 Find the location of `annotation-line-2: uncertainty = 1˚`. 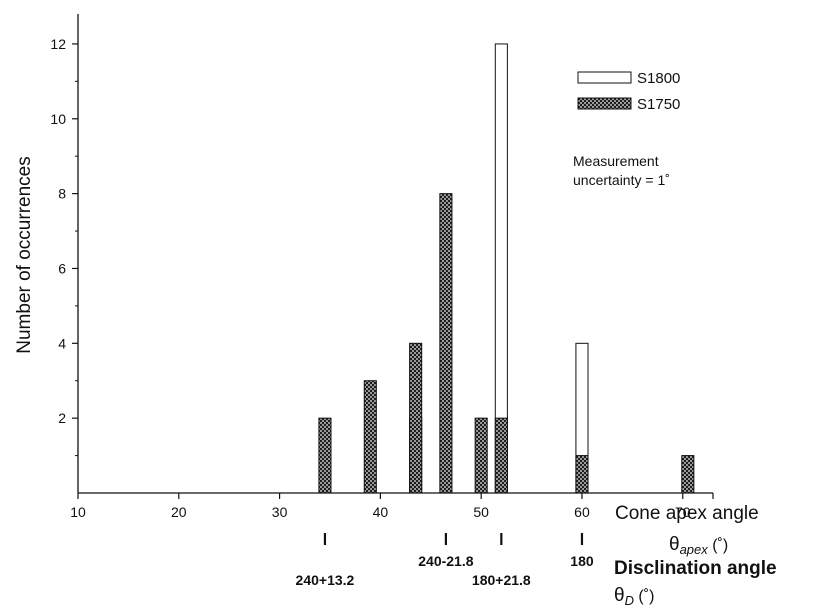

annotation-line-2: uncertainty = 1˚ is located at coordinates (621, 180).